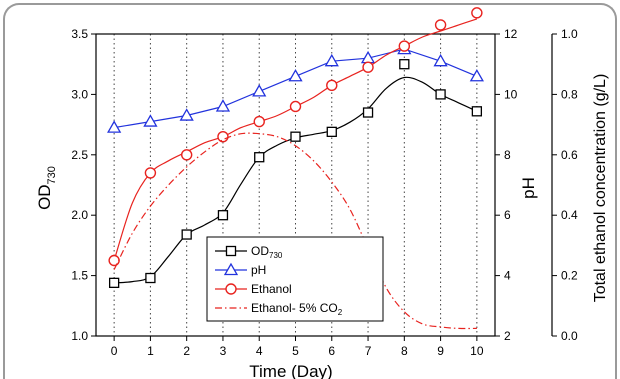 The image size is (620, 379). Describe the element at coordinates (331, 351) in the screenshot. I see `x-tick-label: 6` at that location.